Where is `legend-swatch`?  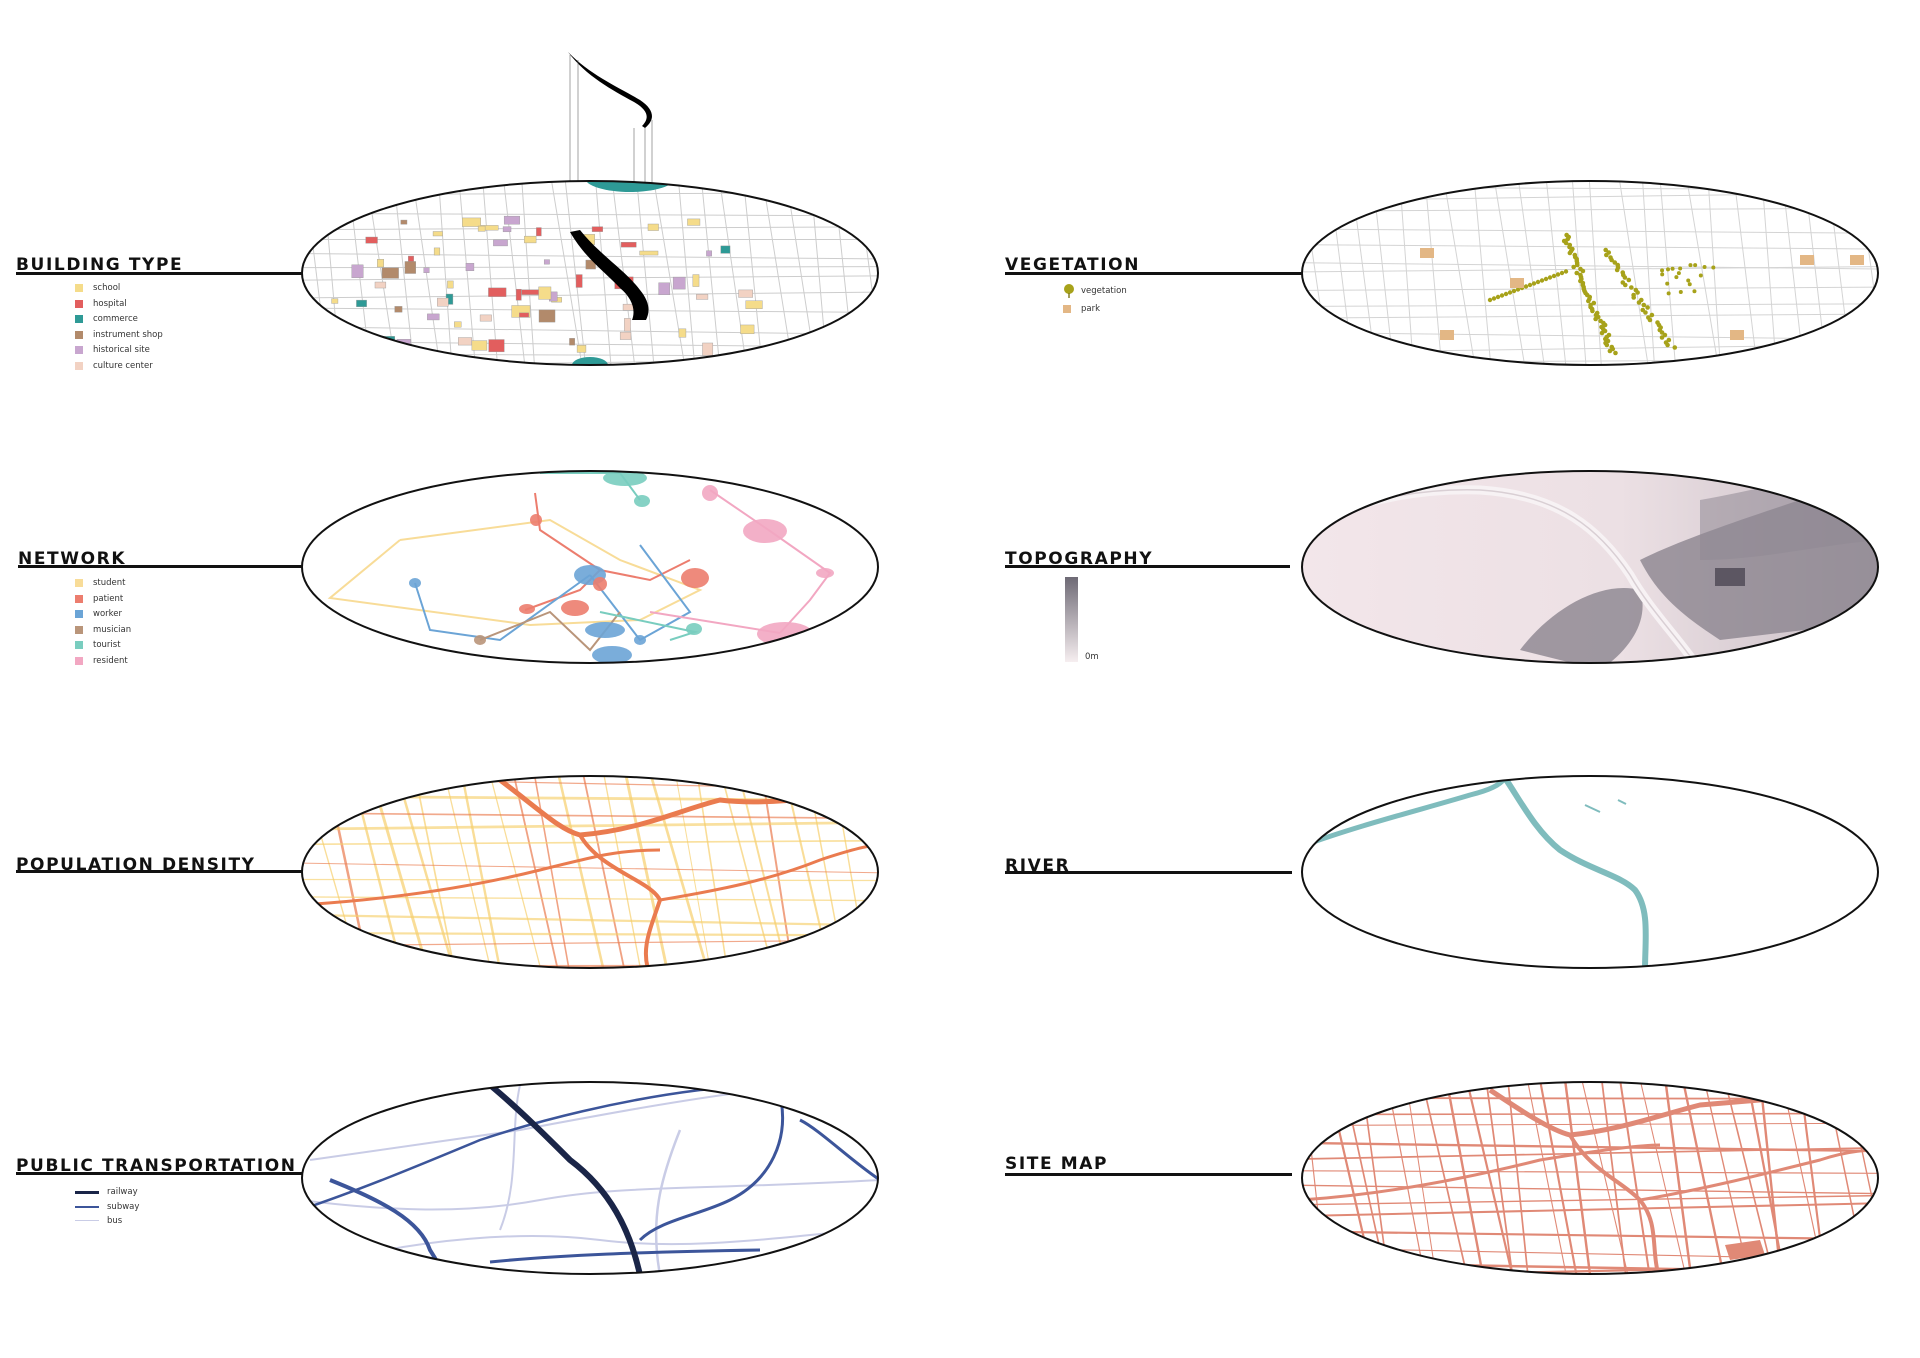 legend-swatch is located at coordinates (79, 350).